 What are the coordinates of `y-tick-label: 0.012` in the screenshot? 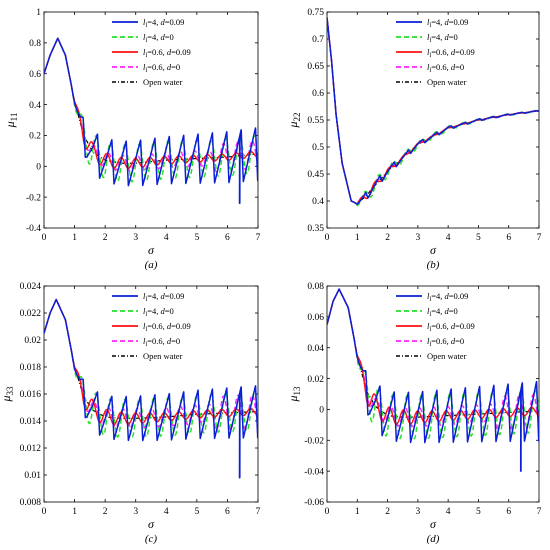 It's located at (31, 449).